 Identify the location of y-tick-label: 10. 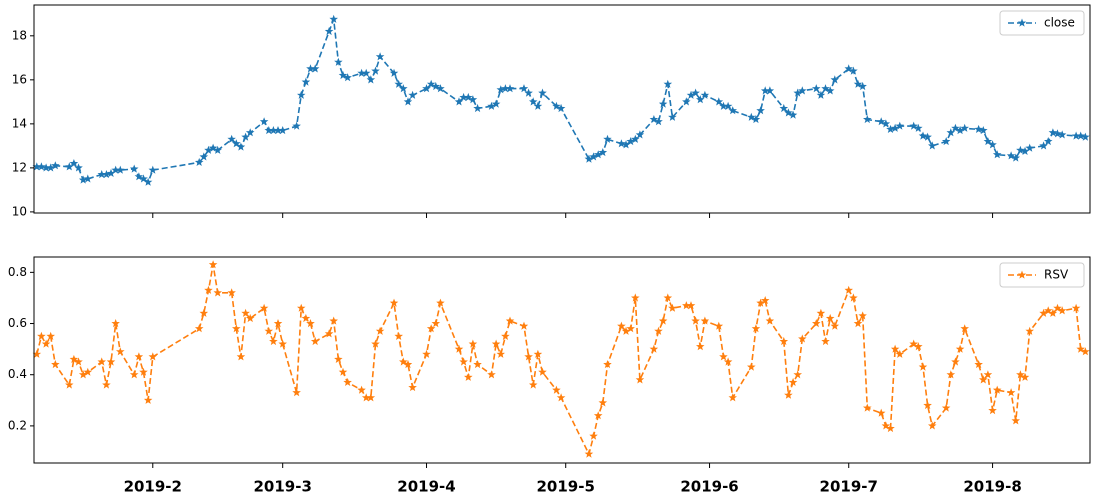
(19, 211).